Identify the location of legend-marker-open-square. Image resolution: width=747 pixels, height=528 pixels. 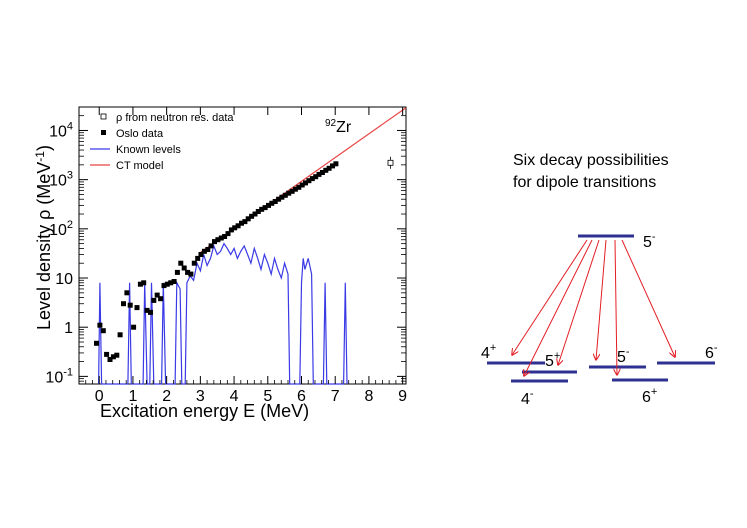
(103, 116).